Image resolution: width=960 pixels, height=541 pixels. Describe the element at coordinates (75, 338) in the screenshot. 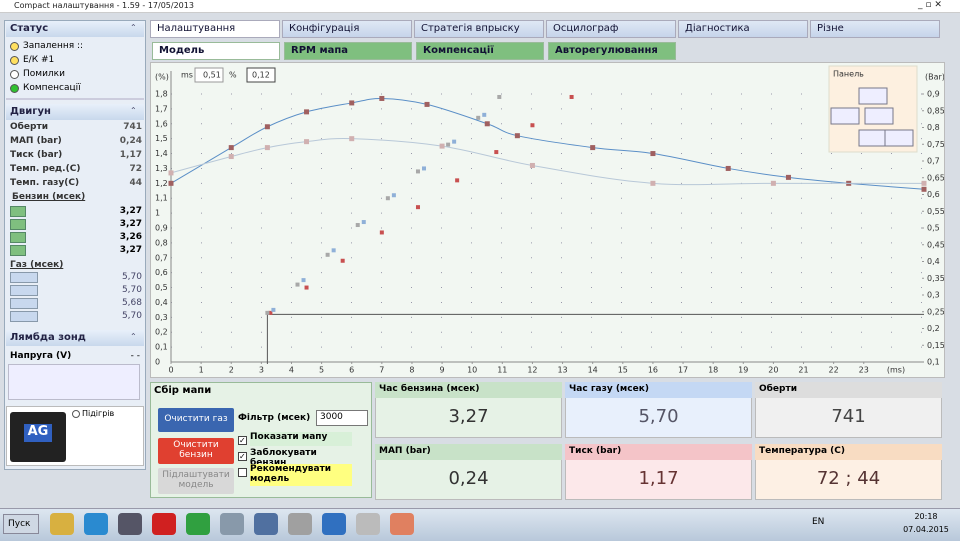

I see `panel-header: Лямбда зонд` at that location.